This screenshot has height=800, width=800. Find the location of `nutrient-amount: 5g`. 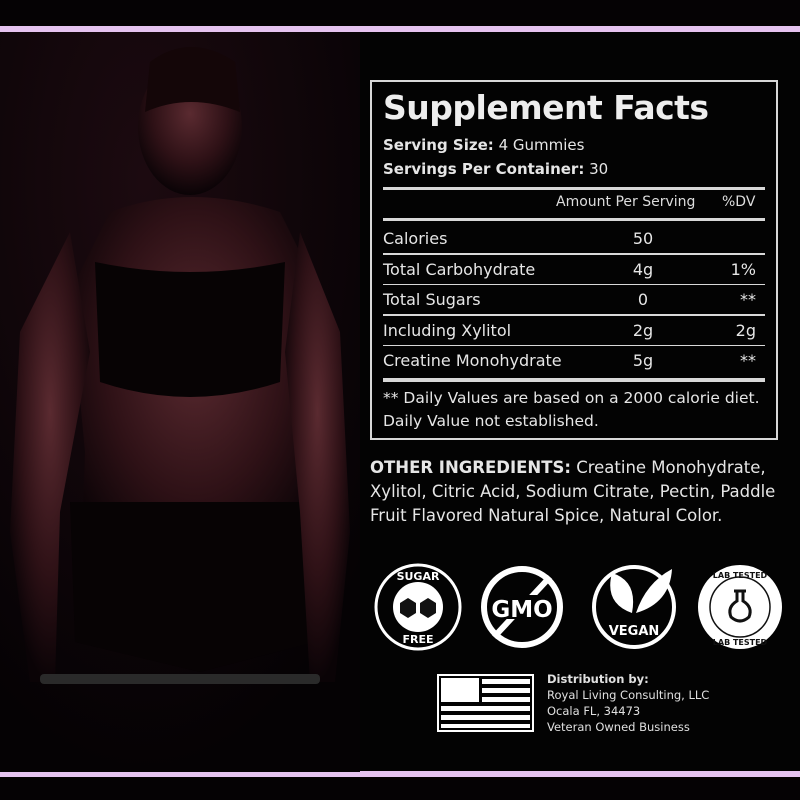

nutrient-amount: 5g is located at coordinates (643, 360).